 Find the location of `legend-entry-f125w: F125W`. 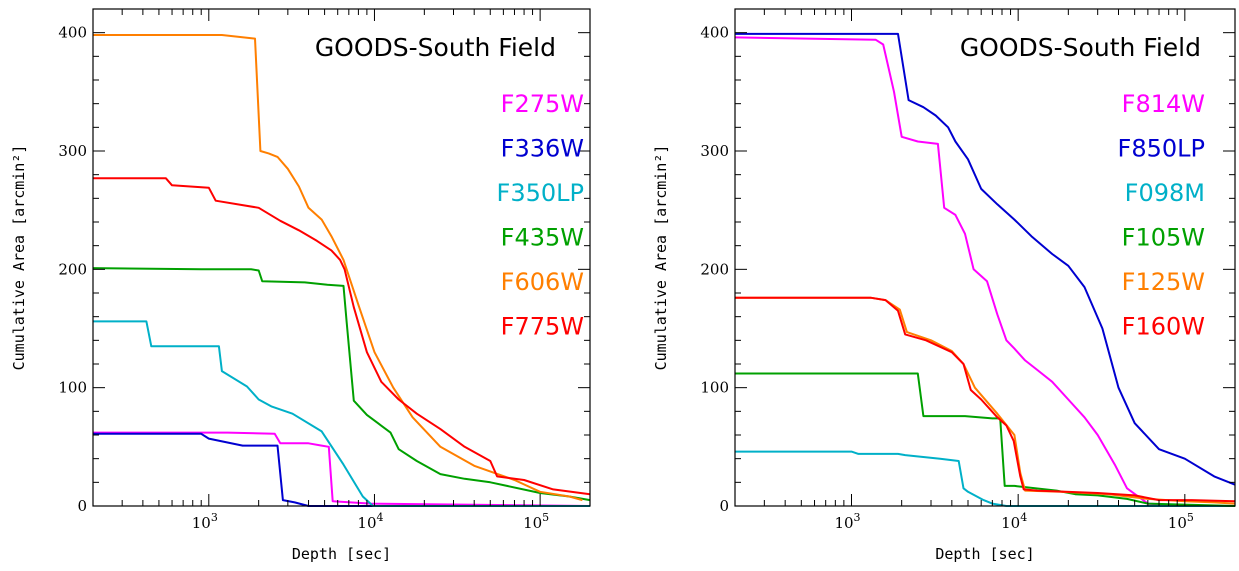

legend-entry-f125w: F125W is located at coordinates (1163, 282).